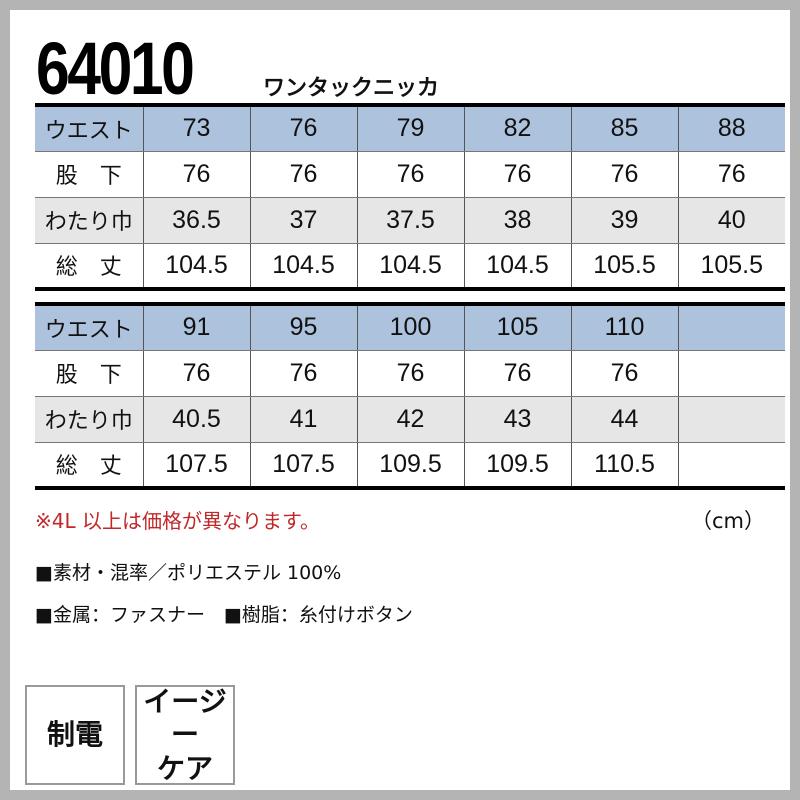 This screenshot has height=800, width=800. I want to click on table-cell: 39, so click(625, 220).